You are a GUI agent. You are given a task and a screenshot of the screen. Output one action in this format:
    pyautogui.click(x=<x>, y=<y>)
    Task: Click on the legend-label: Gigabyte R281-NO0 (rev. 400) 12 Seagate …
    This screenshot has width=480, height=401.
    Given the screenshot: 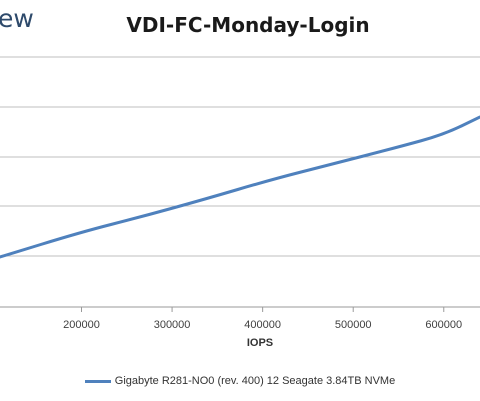 What is the action you would take?
    pyautogui.click(x=255, y=381)
    